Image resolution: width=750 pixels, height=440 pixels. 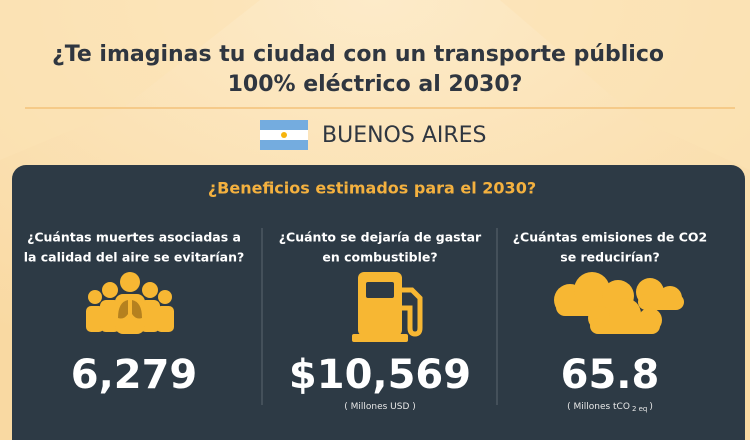 What do you see at coordinates (619, 303) in the screenshot?
I see `cloud-icon` at bounding box center [619, 303].